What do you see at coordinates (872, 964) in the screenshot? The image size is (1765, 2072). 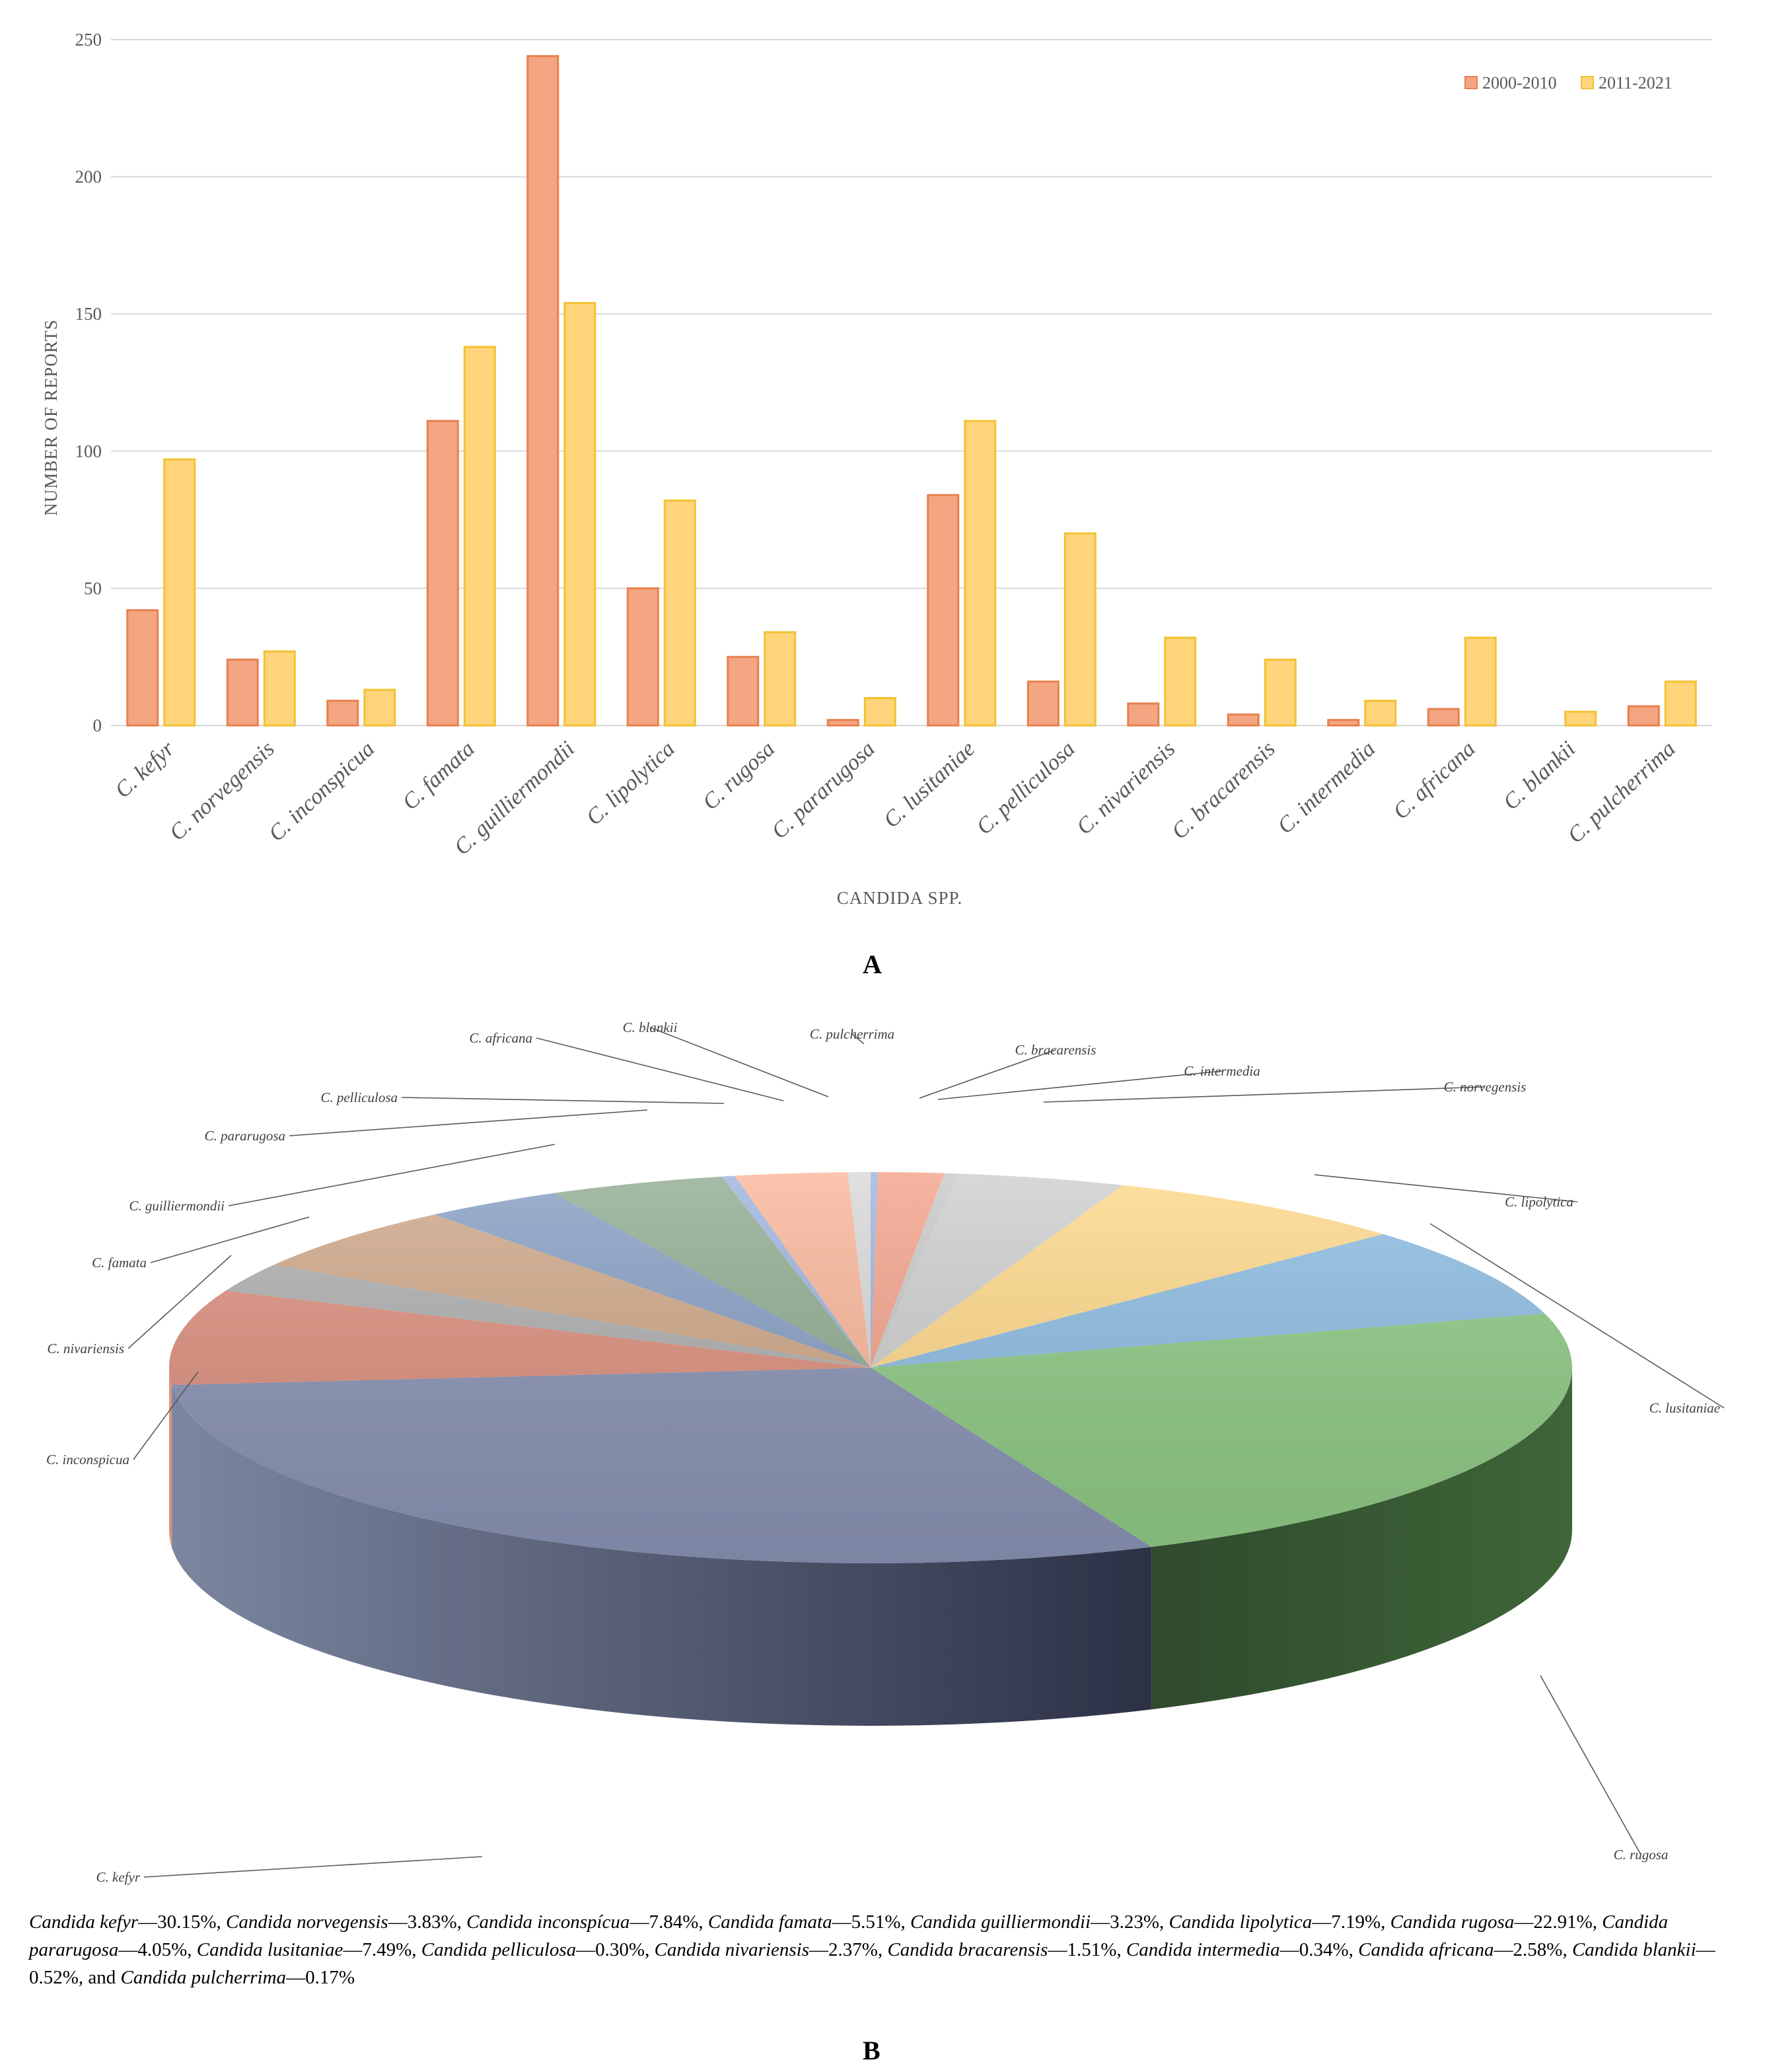 I see `panel-label-a: A` at bounding box center [872, 964].